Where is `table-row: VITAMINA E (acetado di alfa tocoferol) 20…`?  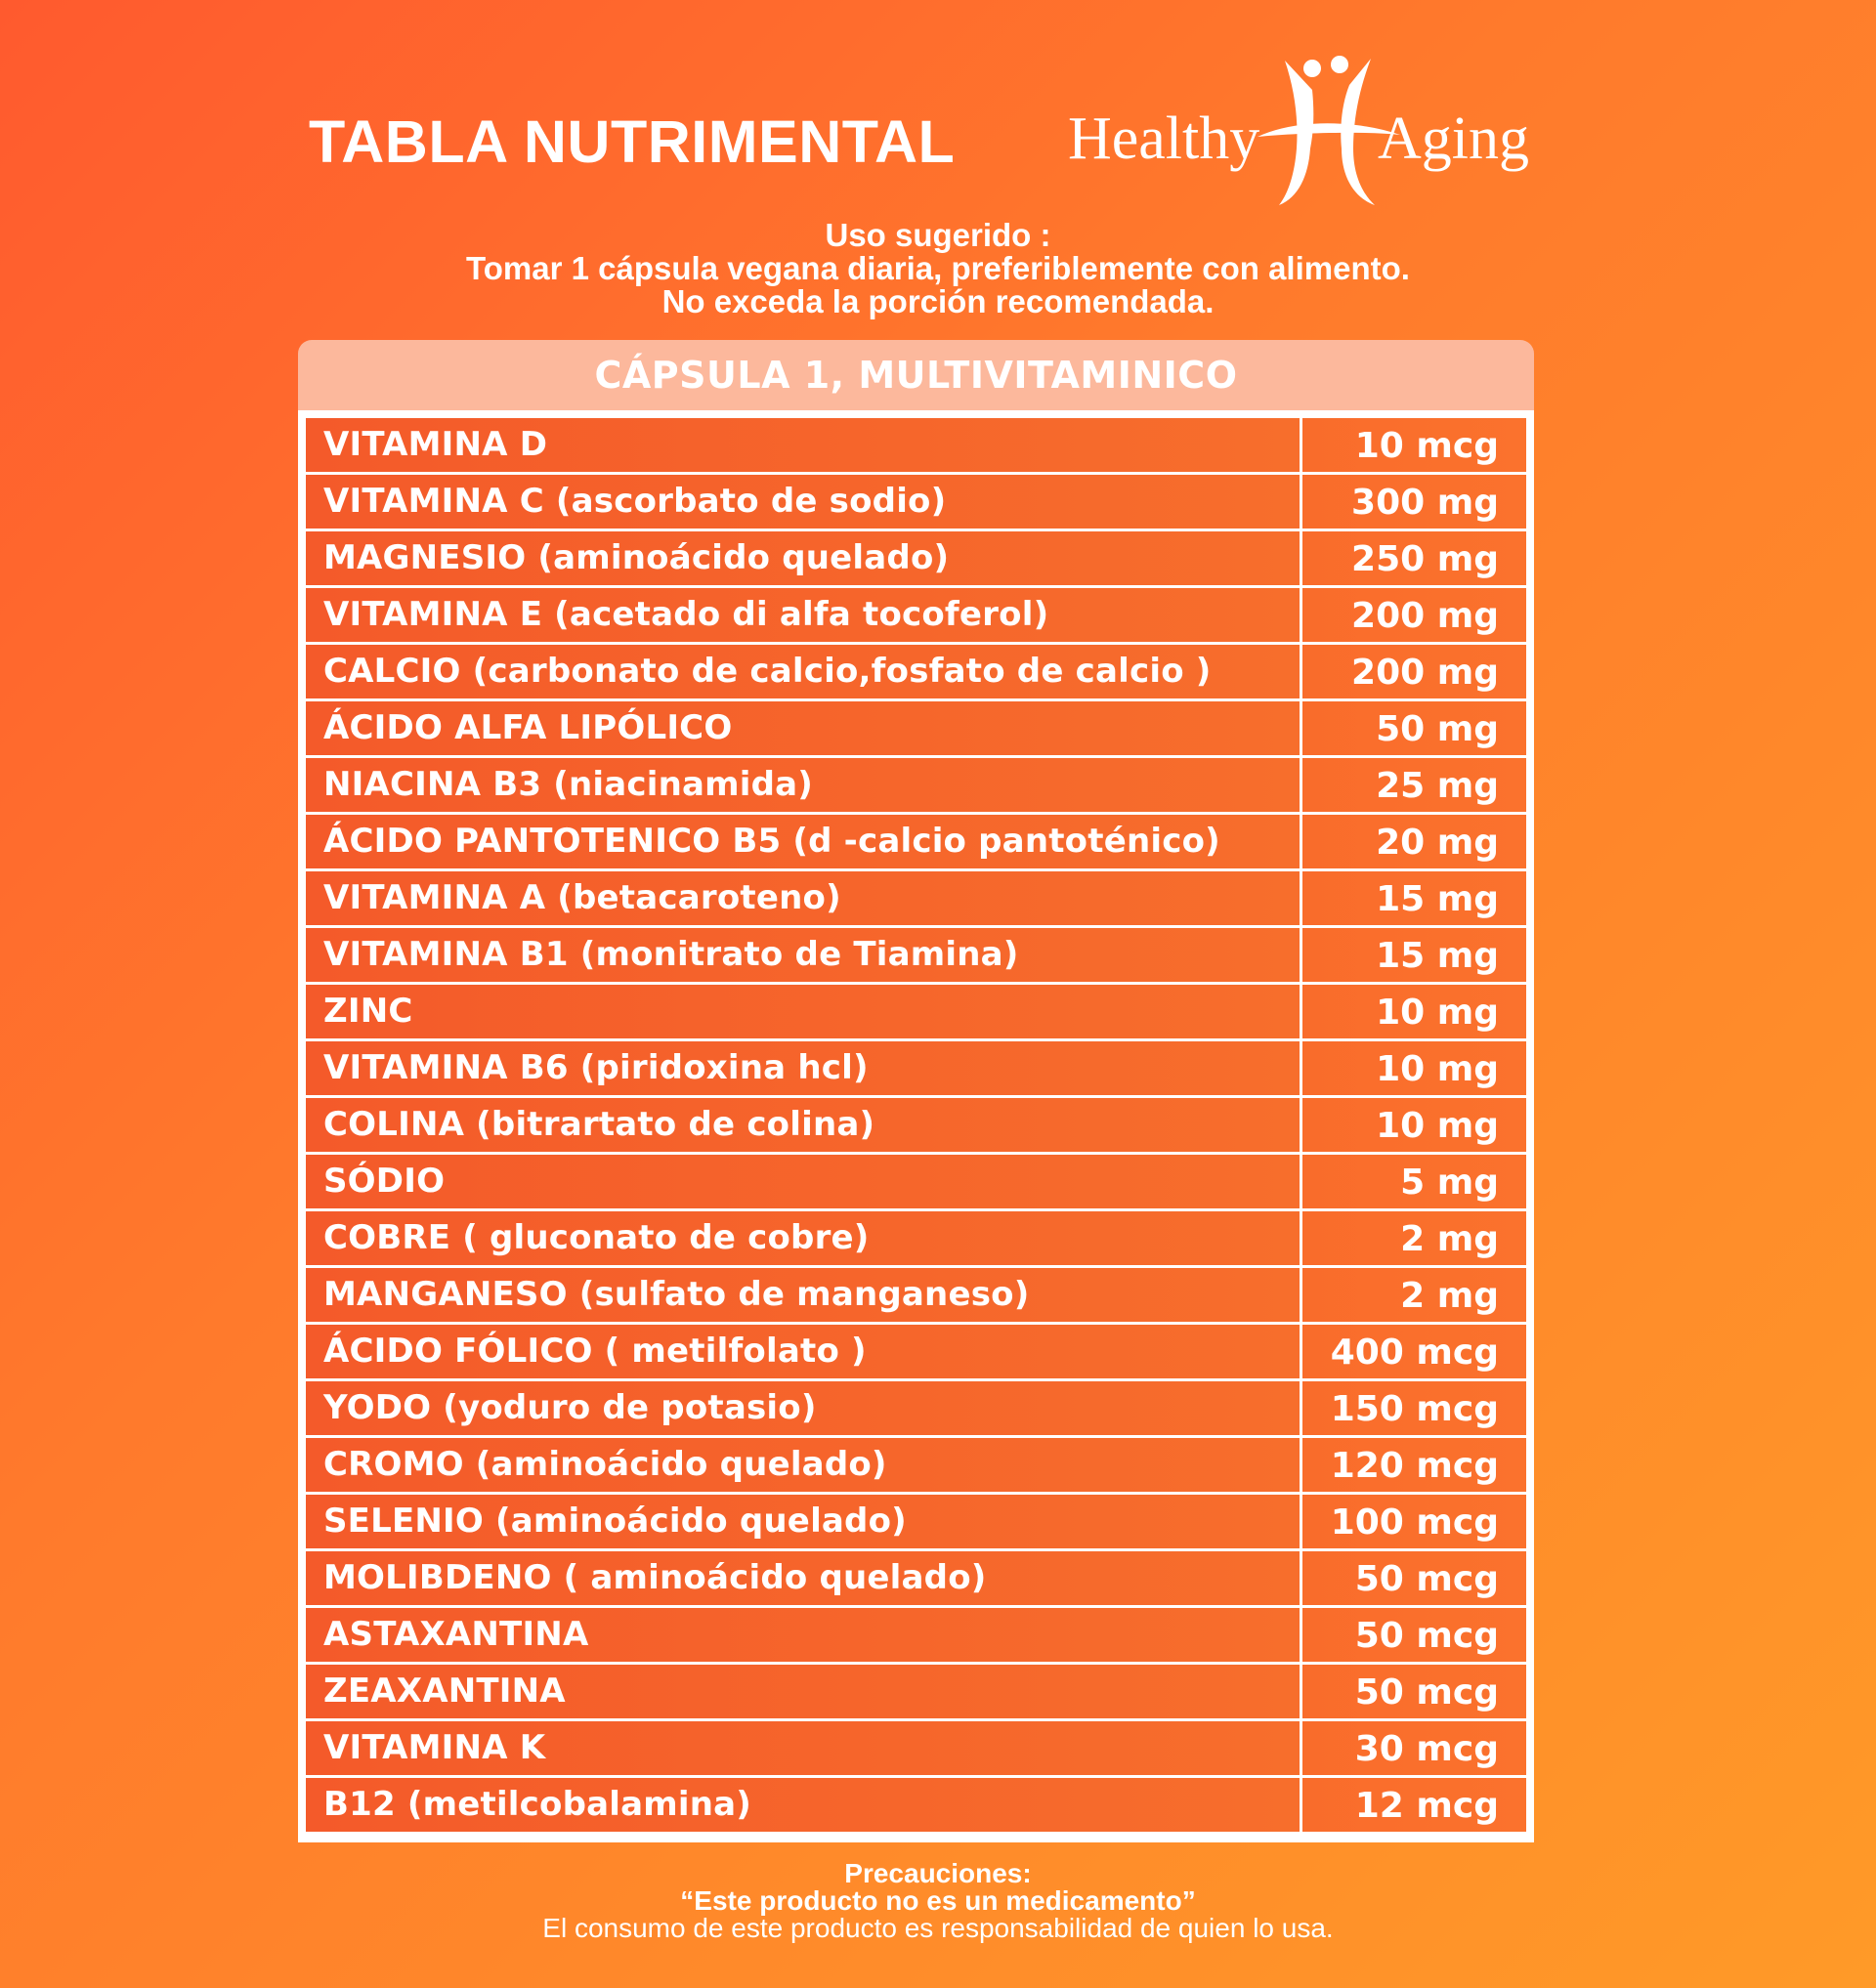 table-row: VITAMINA E (acetado di alfa tocoferol) 20… is located at coordinates (916, 615).